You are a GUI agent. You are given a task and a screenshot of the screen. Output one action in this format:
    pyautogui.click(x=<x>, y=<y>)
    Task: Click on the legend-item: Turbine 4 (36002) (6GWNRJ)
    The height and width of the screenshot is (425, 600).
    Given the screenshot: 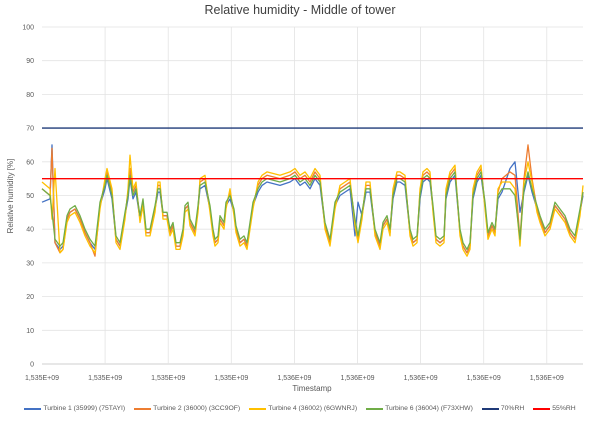 What is the action you would take?
    pyautogui.click(x=303, y=408)
    